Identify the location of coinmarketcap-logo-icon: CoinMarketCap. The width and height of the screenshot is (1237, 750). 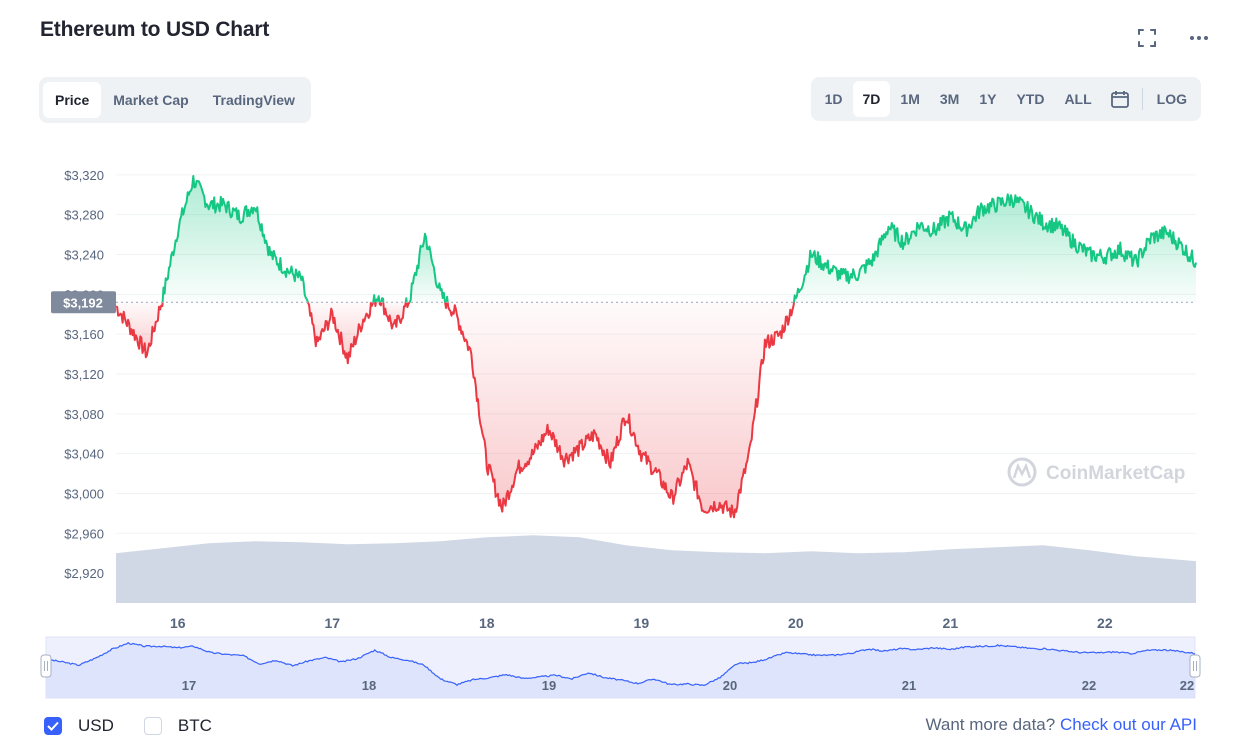
(1096, 472).